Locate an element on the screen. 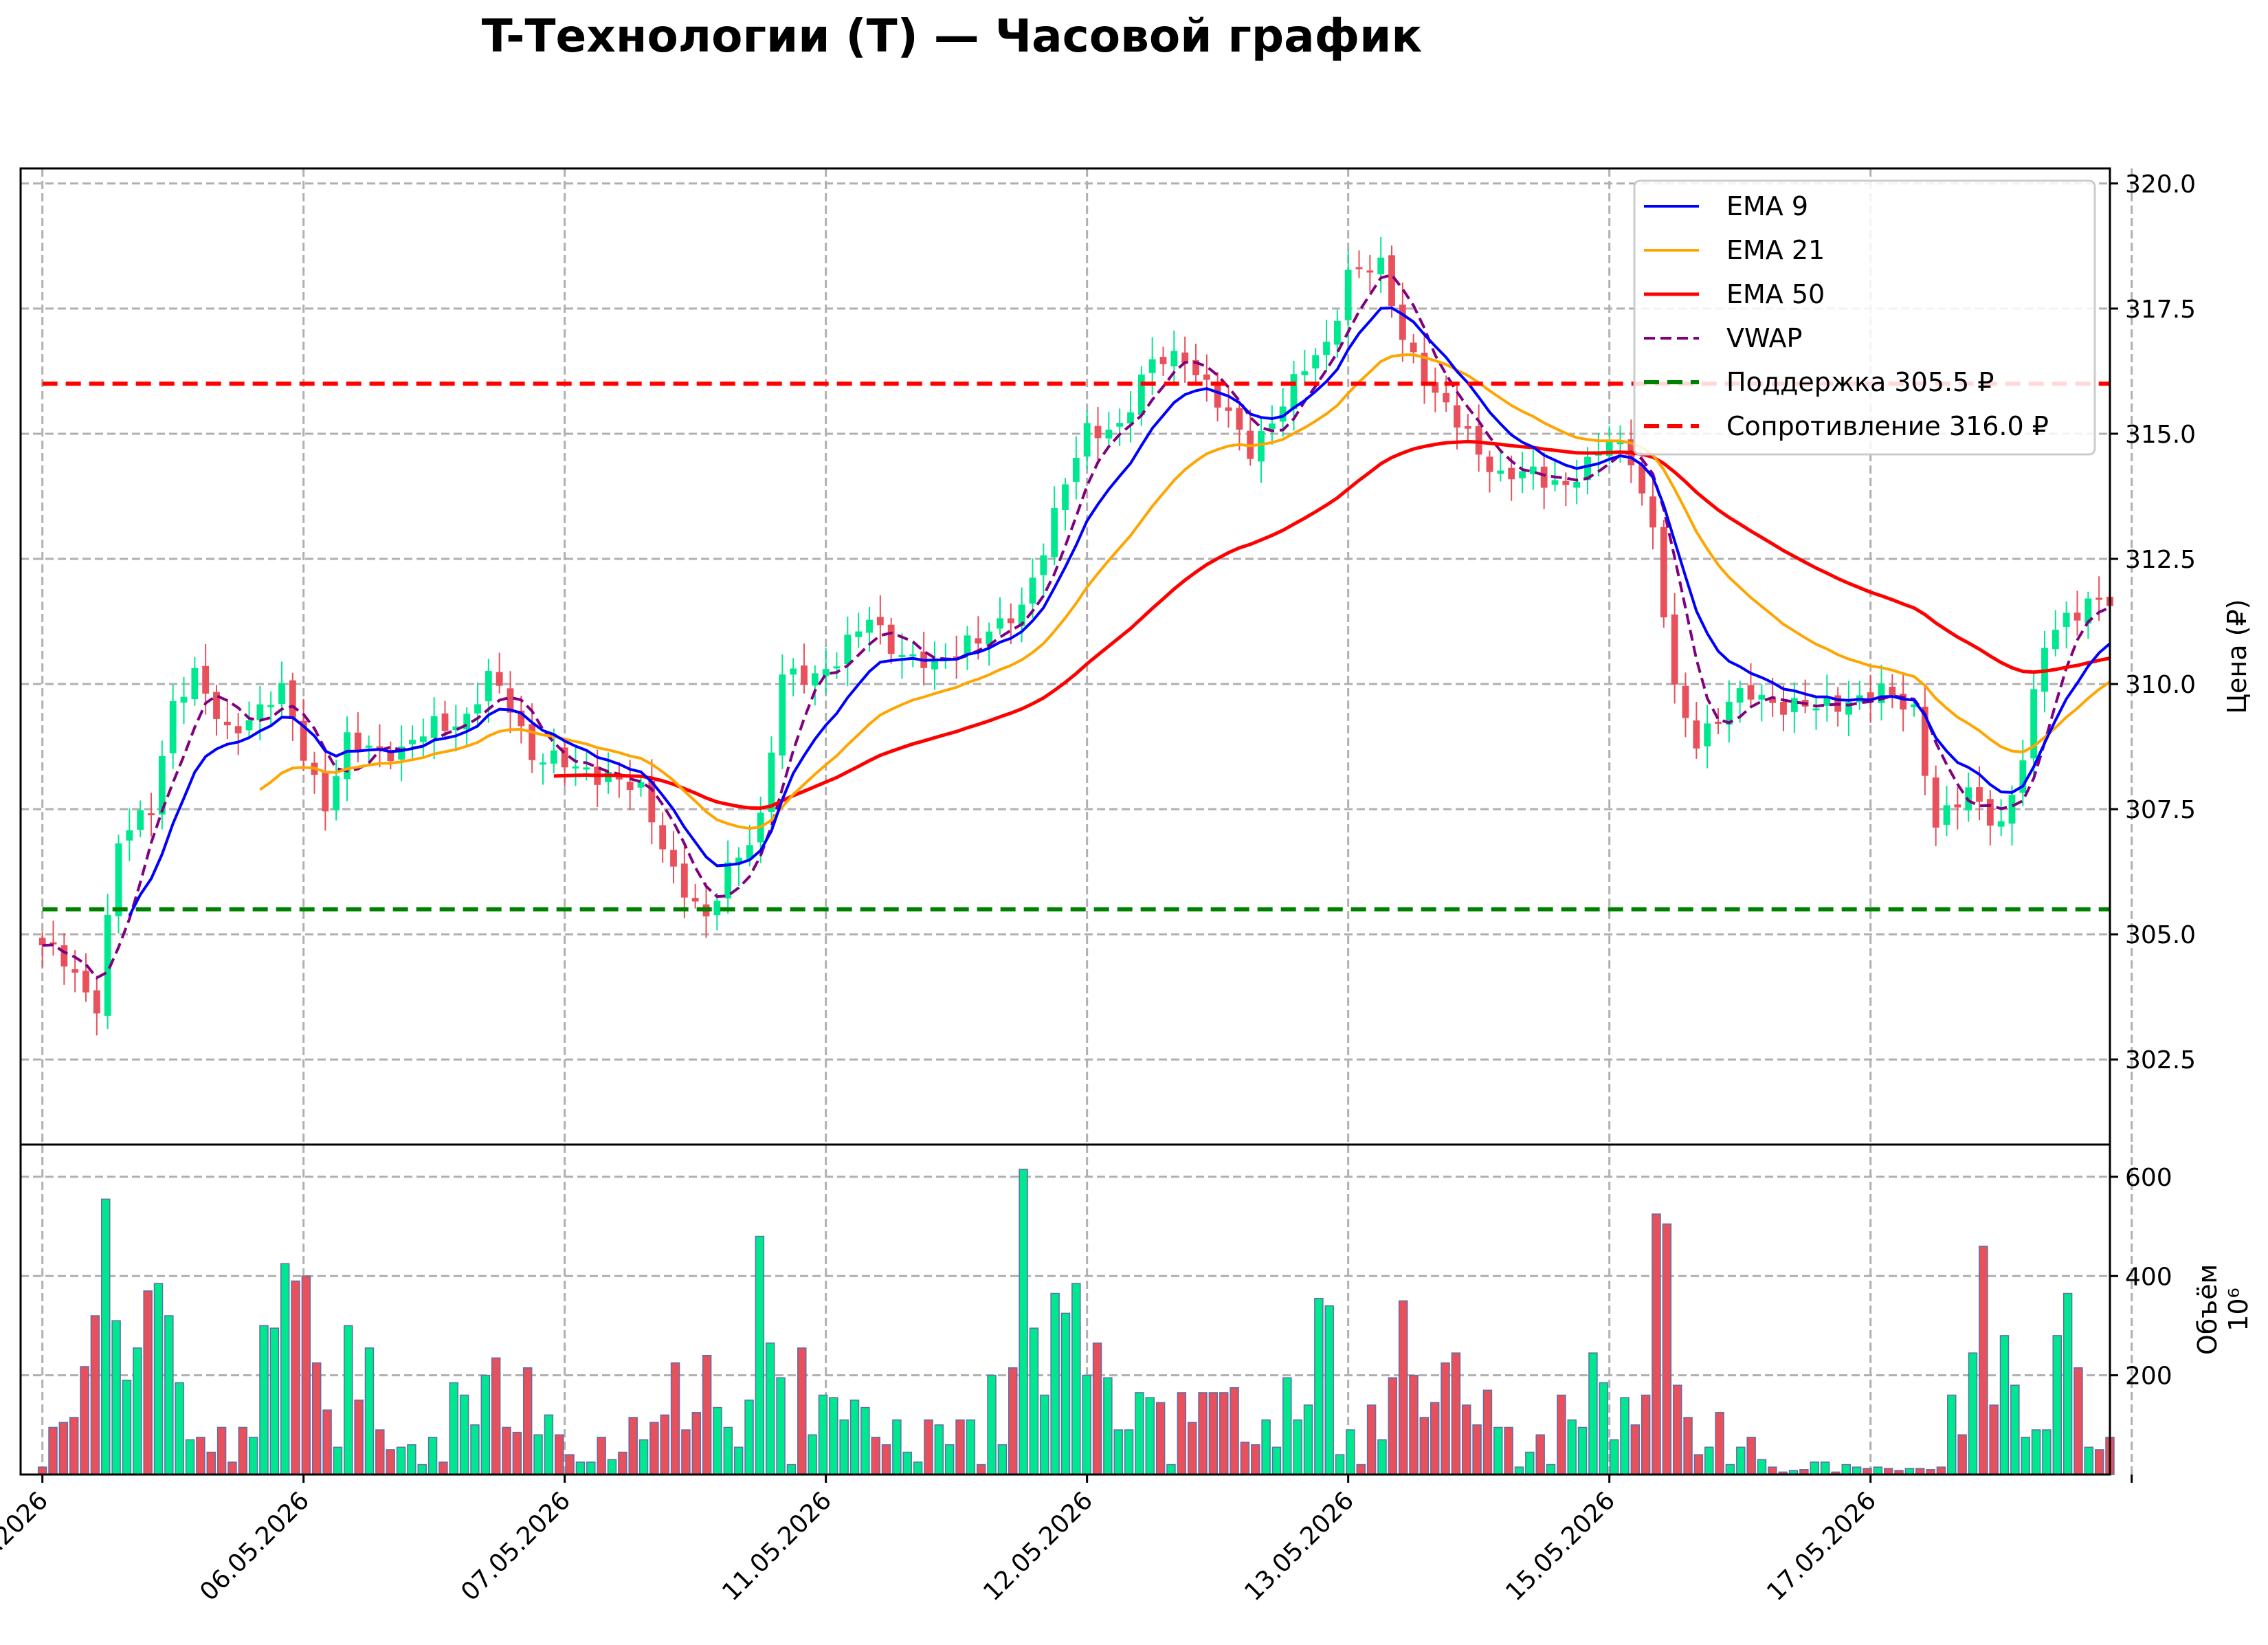 Image resolution: width=2268 pixels, height=1645 pixels. legend-label-vwap: VWAP is located at coordinates (1764, 338).